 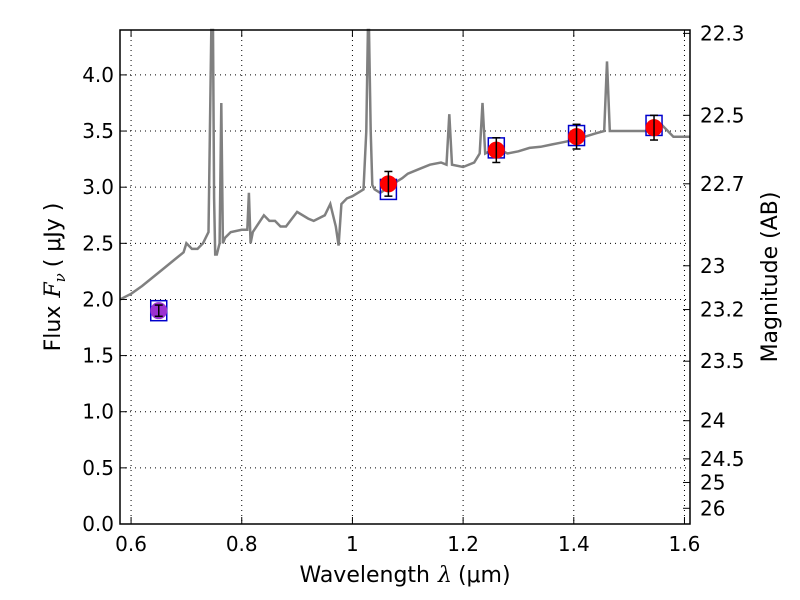 What do you see at coordinates (131, 544) in the screenshot?
I see `x-tick-label: 0.6` at bounding box center [131, 544].